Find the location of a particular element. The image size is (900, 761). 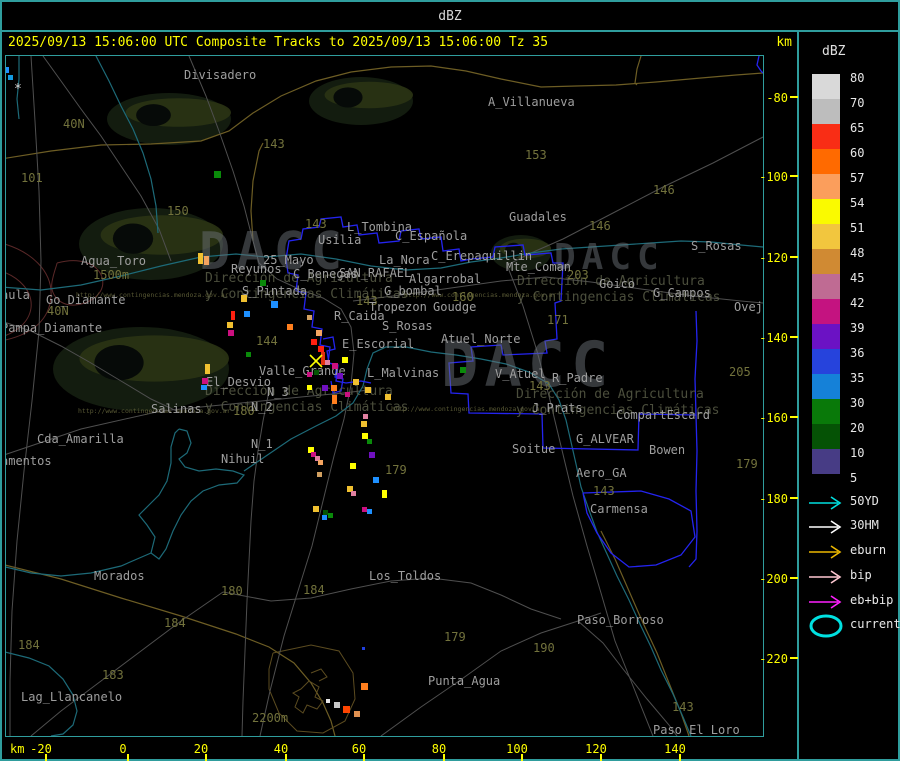

place-label: V_Atuel is located at coordinates (520, 374).